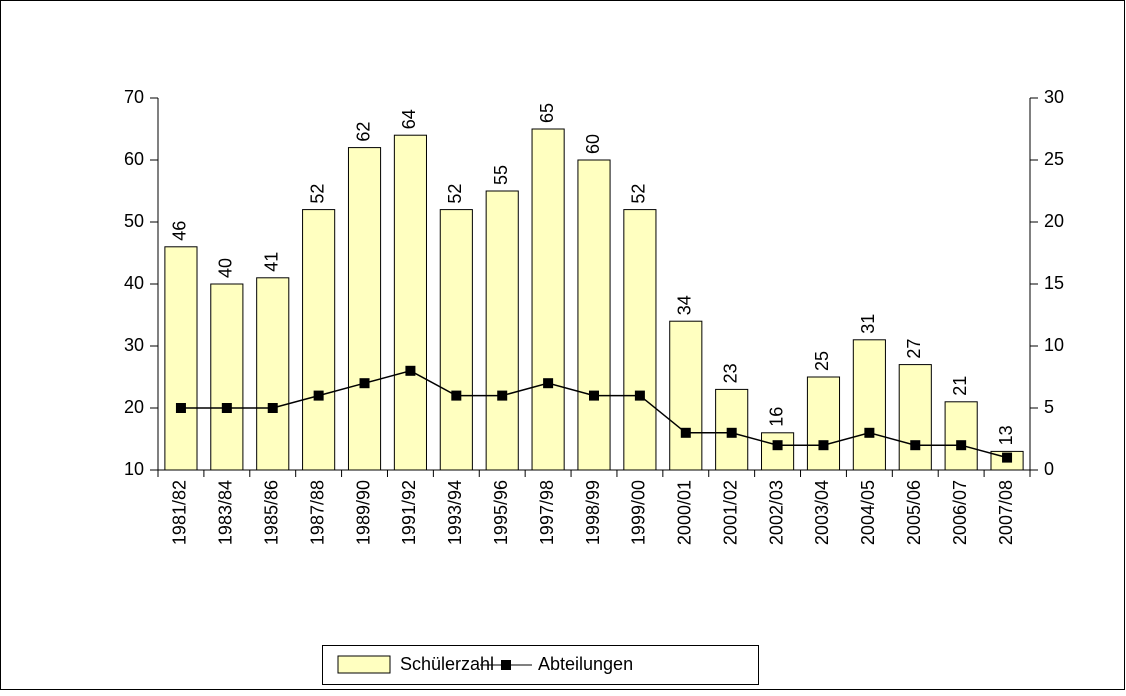  Describe the element at coordinates (134, 469) in the screenshot. I see `y-tick-label: 10` at that location.